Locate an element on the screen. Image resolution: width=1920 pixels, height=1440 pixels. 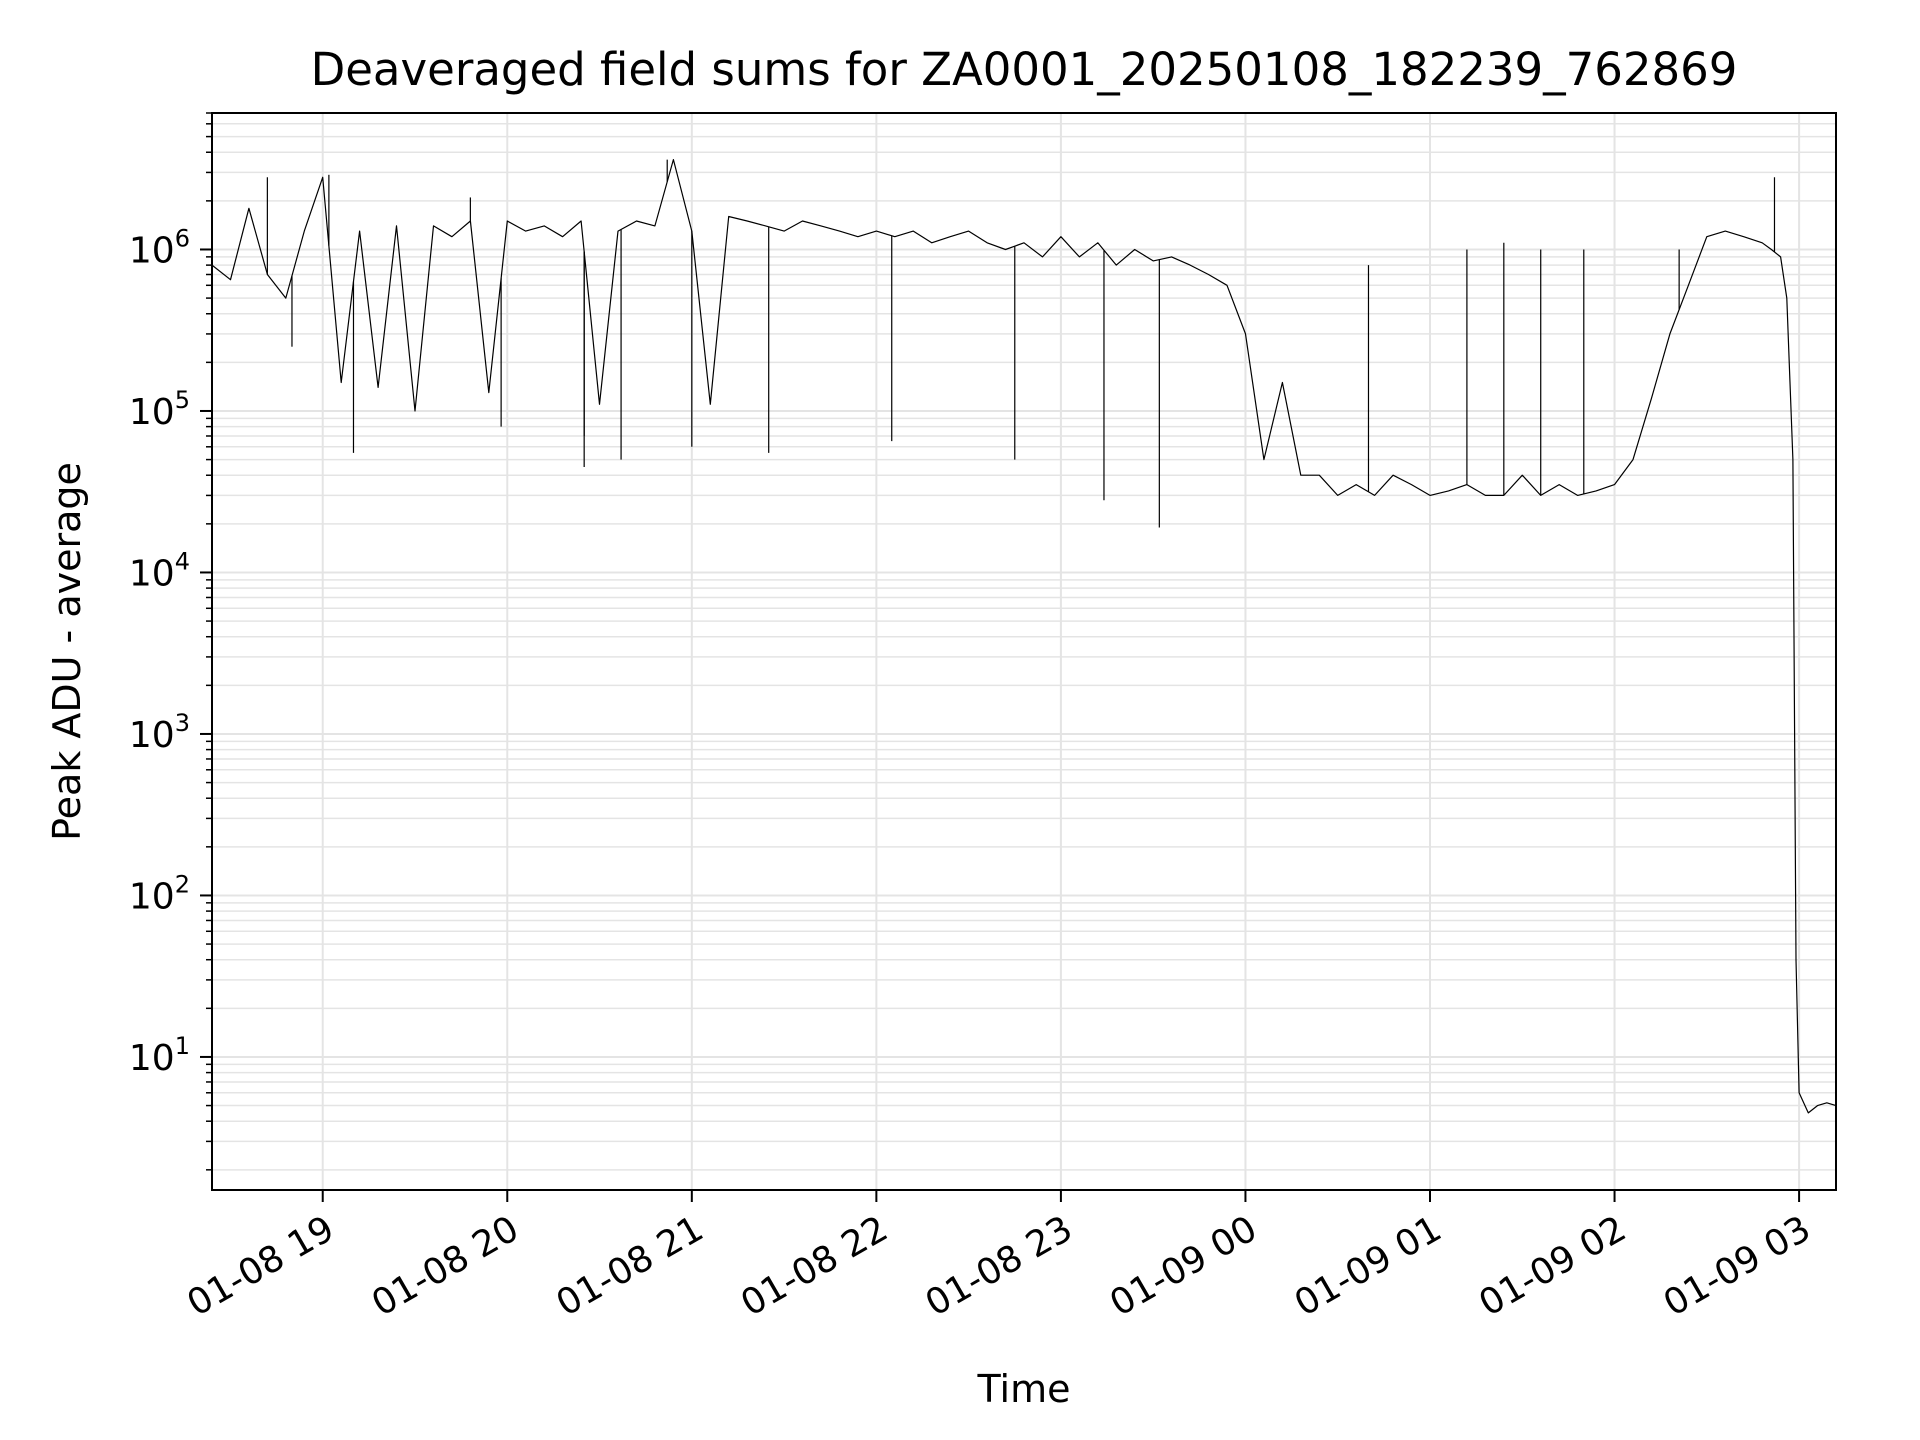
y-tick-label: 10⁵ is located at coordinates (159, 409).